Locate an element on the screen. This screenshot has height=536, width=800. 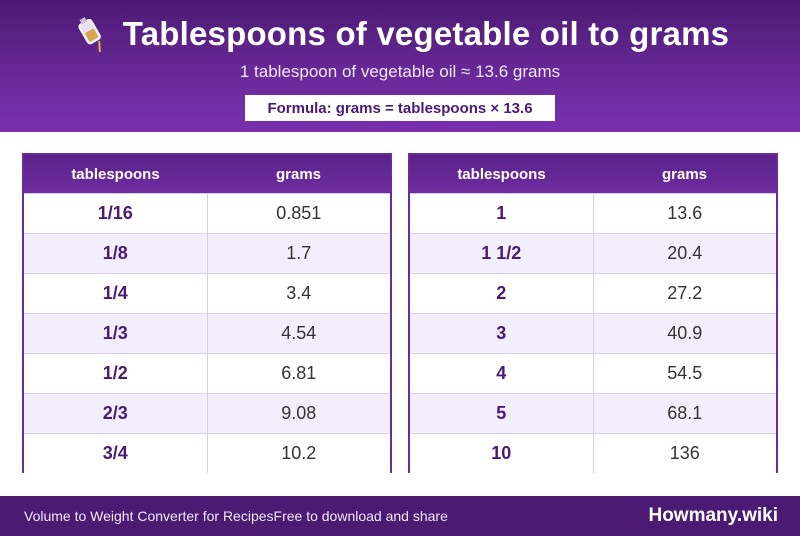
table-row: 1 1/2 20.4 is located at coordinates (593, 253).